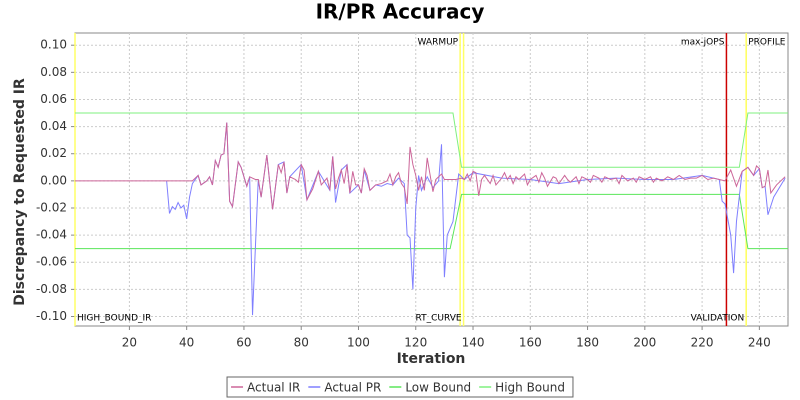 The image size is (800, 400). I want to click on x-tick-label: 60, so click(243, 343).